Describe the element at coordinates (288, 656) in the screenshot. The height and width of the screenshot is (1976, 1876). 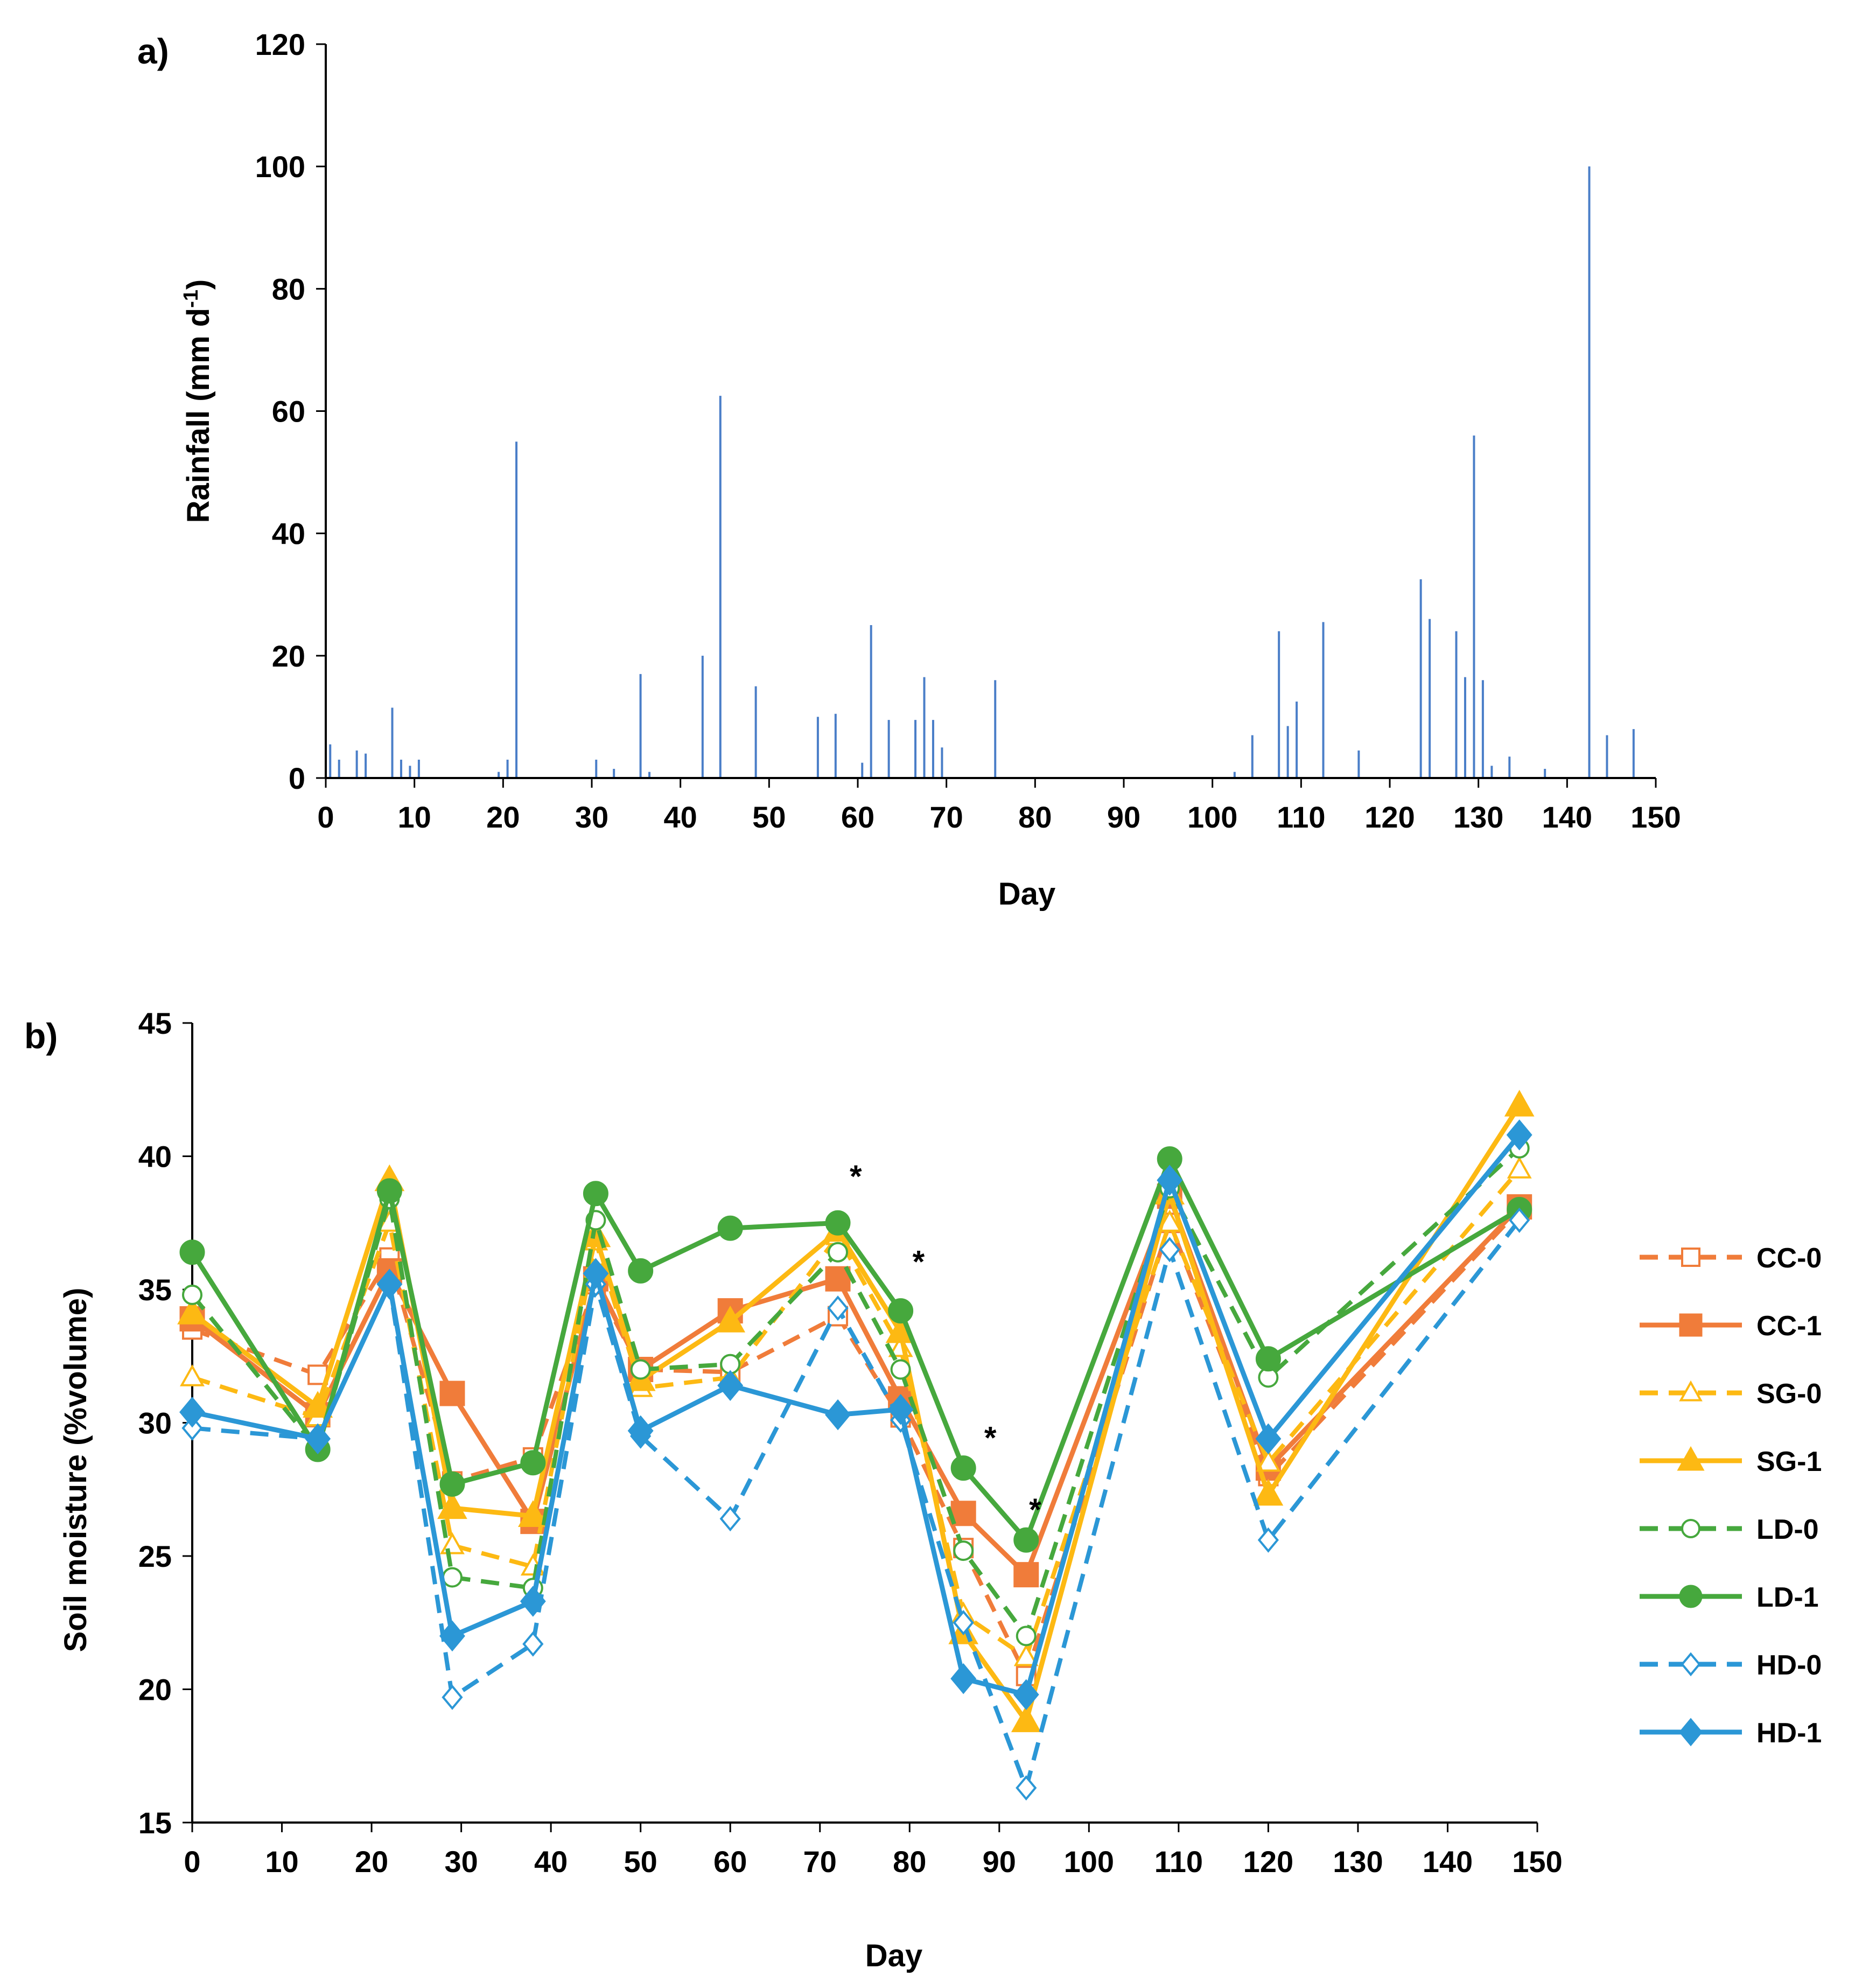
I see `rainfall-y-tick-label: 20` at that location.